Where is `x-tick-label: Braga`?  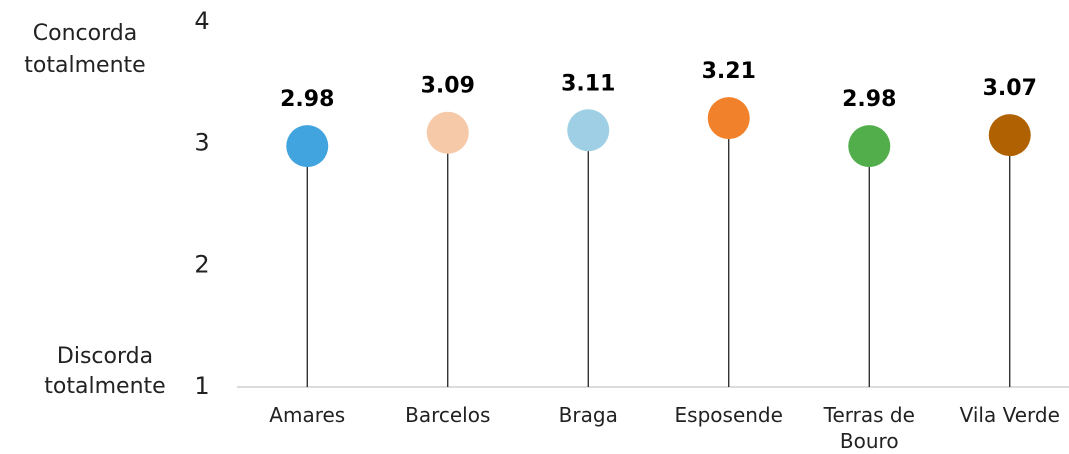
x-tick-label: Braga is located at coordinates (588, 415).